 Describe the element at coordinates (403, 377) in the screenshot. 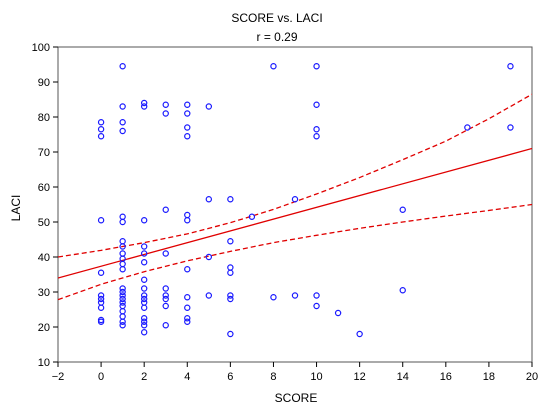

I see `x-tick-label: 14` at that location.